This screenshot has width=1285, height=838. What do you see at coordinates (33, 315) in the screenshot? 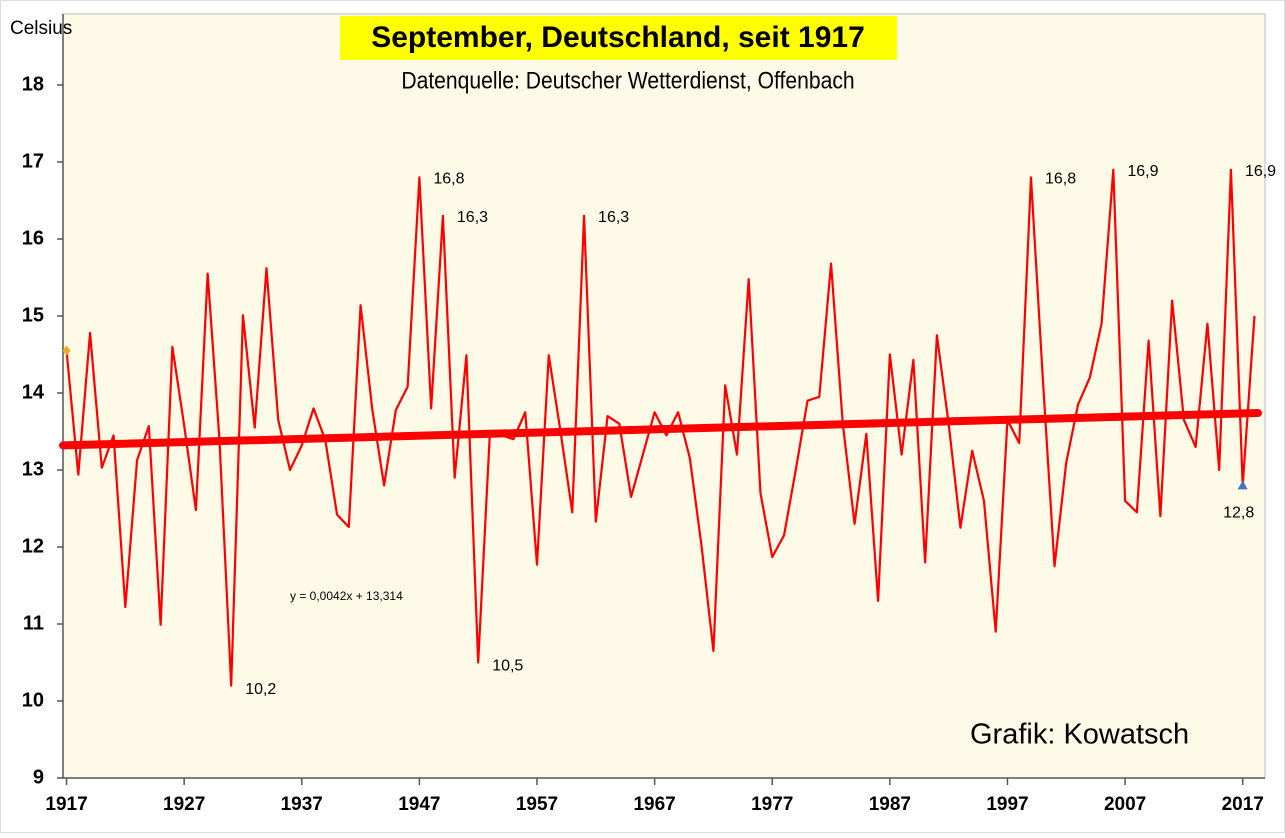
I see `y-tick-label: 15` at bounding box center [33, 315].